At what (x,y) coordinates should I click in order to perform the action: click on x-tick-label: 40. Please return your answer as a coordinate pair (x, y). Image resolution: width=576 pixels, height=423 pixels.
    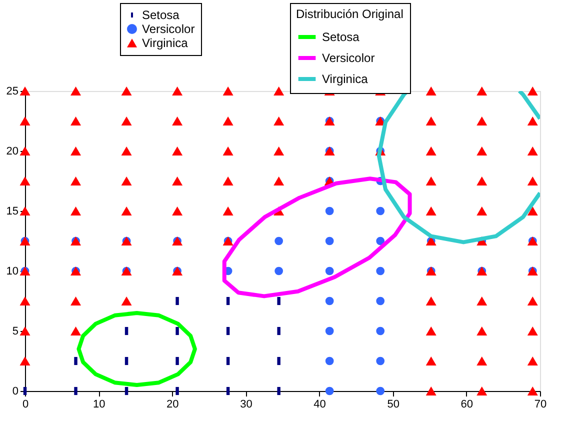
    Looking at the image, I should click on (320, 404).